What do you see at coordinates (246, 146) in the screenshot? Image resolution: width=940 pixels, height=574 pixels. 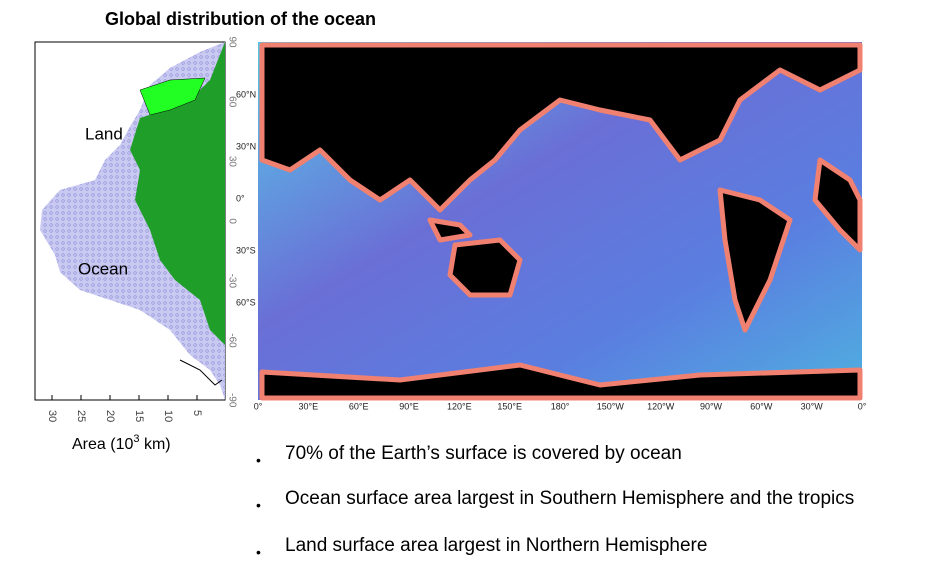 I see `map-lat-label: 30°N` at bounding box center [246, 146].